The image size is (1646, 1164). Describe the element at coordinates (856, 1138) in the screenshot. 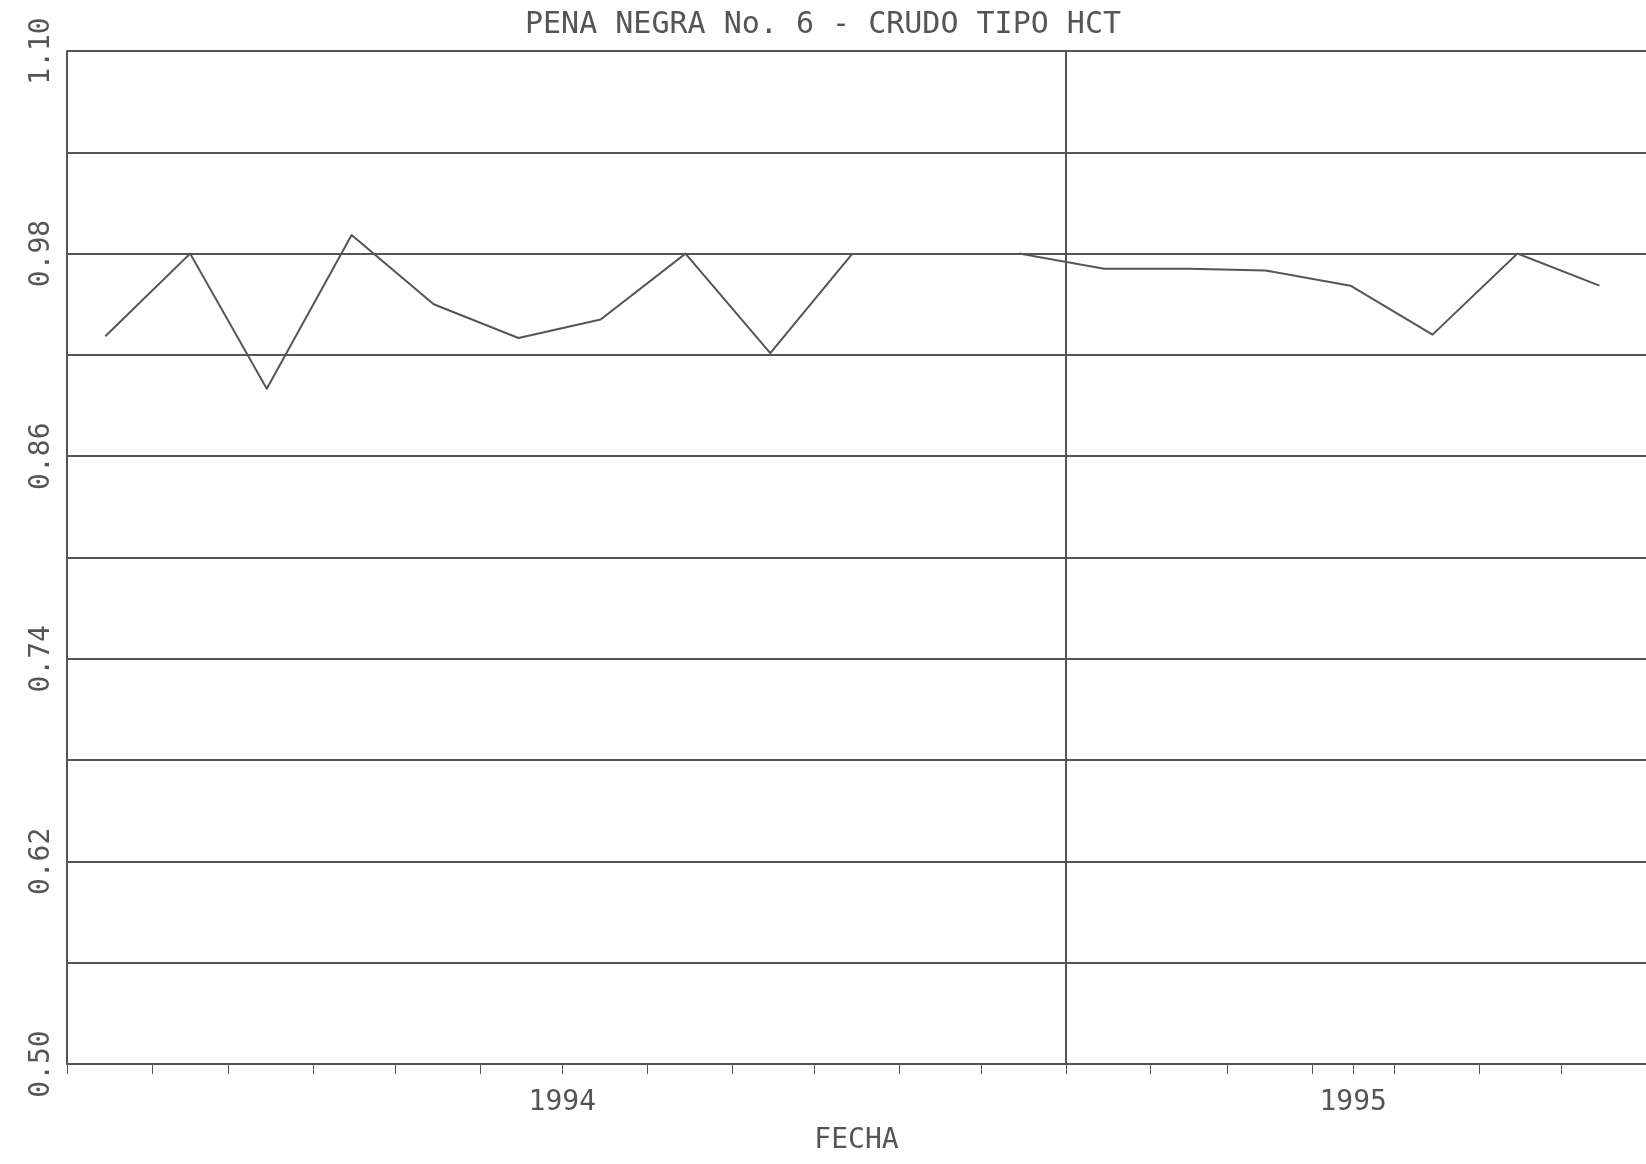

I see `x-axis-title: FECHA` at that location.